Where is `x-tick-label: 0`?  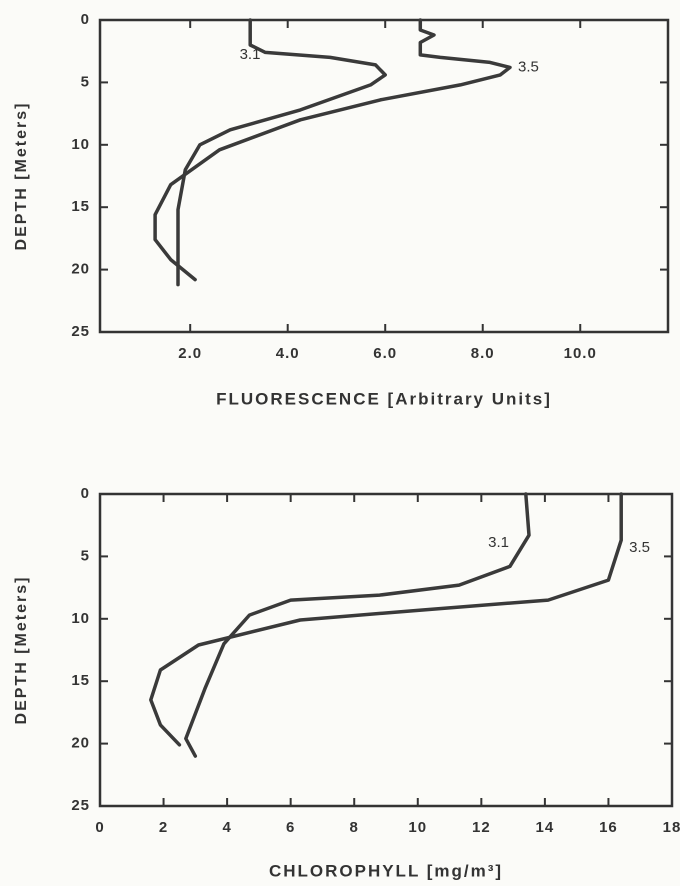 x-tick-label: 0 is located at coordinates (99, 827).